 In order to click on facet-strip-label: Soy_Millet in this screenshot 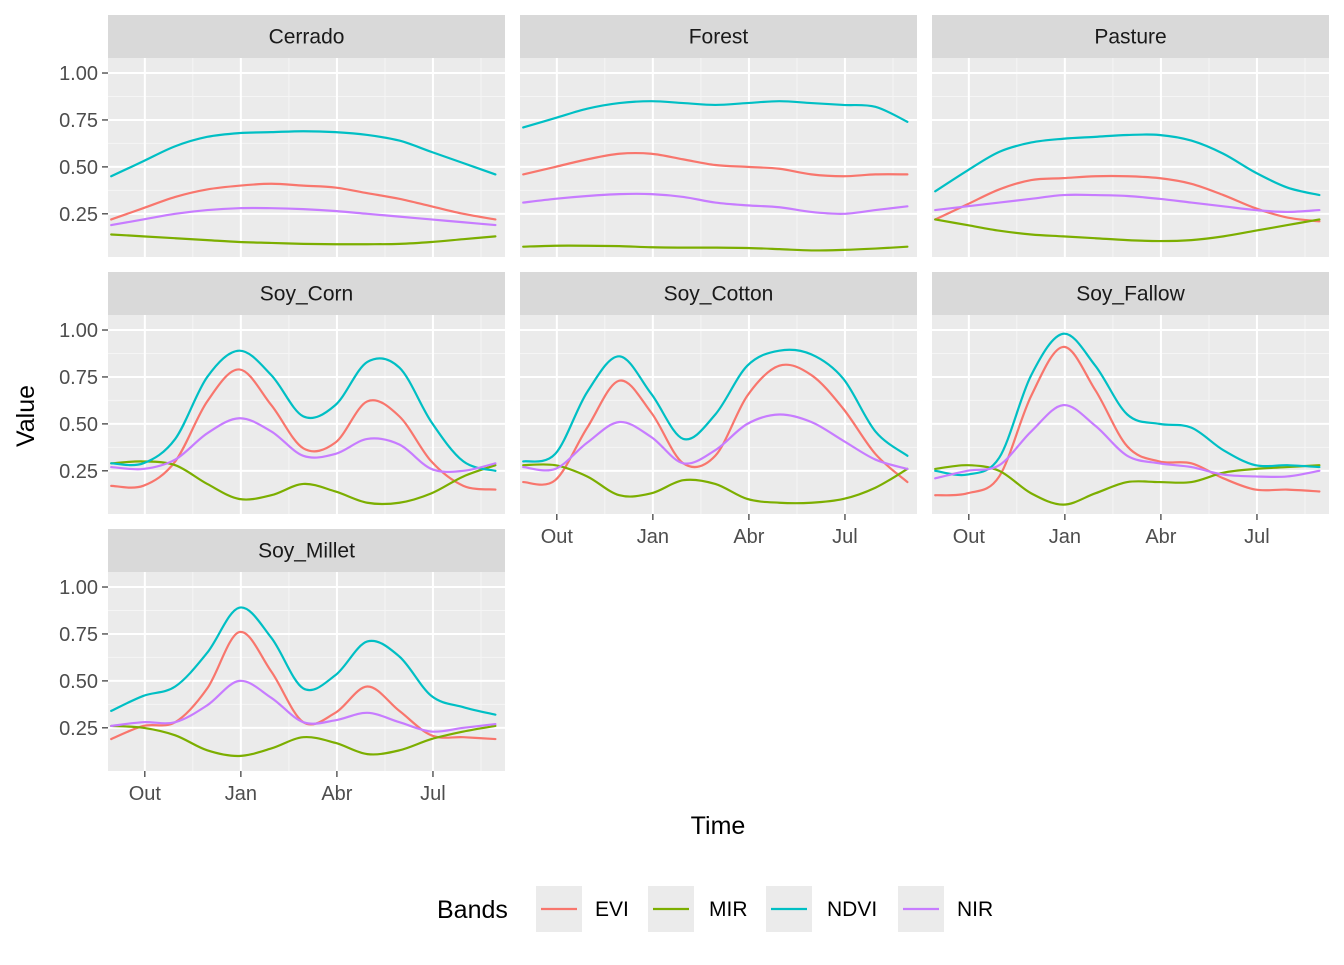, I will do `click(306, 551)`.